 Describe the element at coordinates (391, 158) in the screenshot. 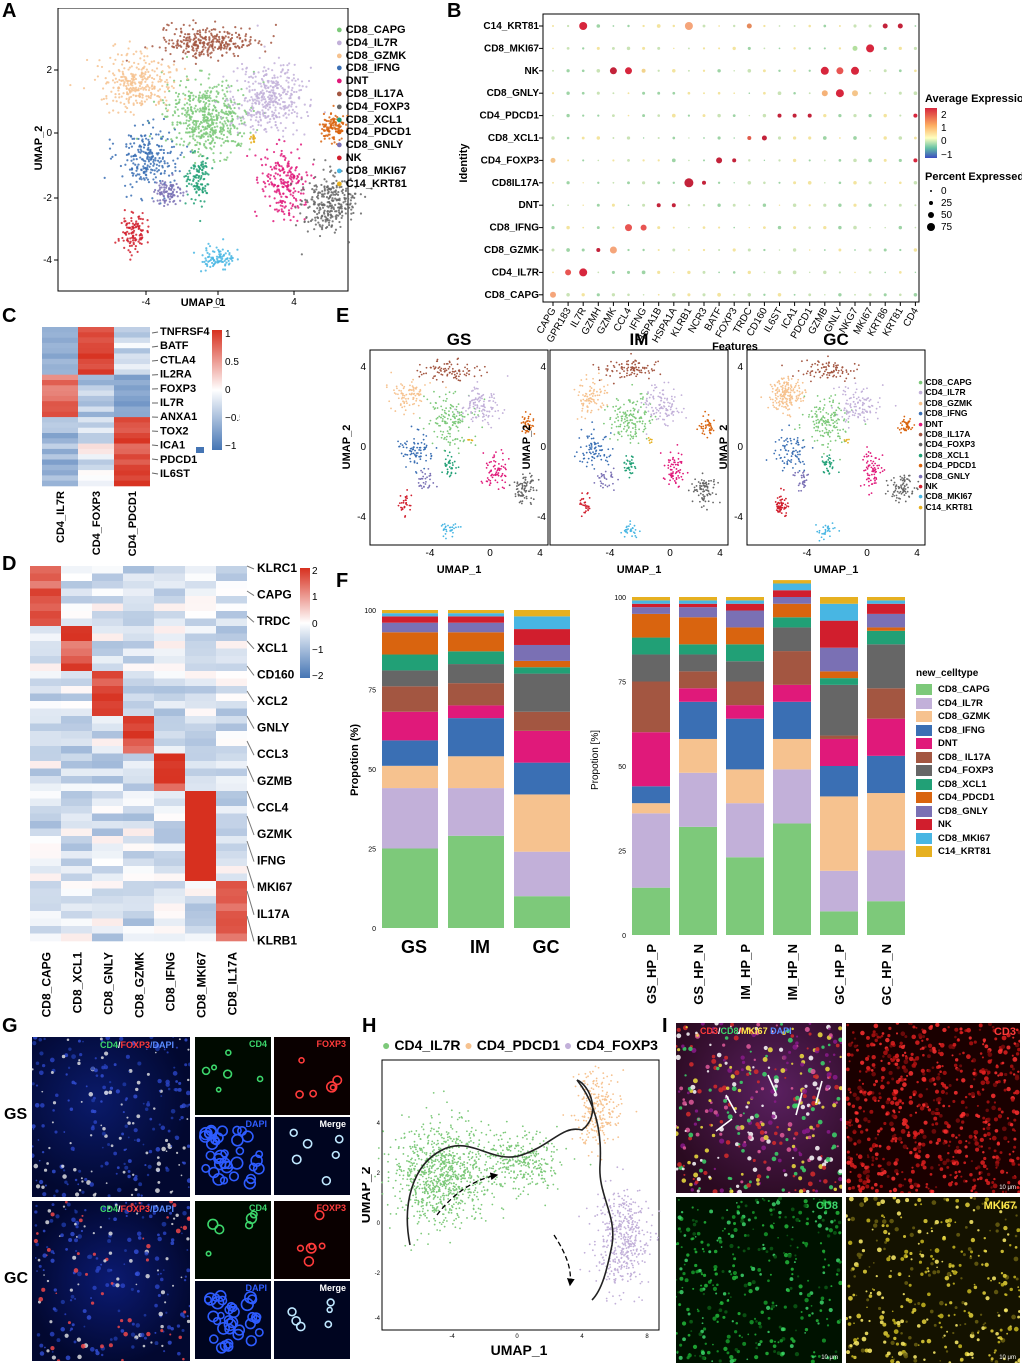

I see `legend-item: ● NK` at that location.